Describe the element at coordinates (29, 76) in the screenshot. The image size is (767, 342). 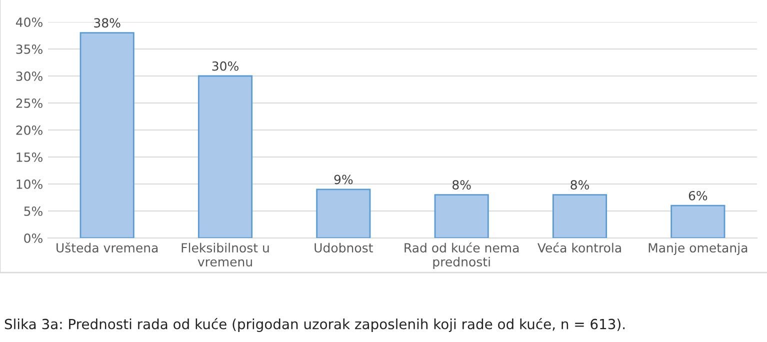
I see `y-tick-label: 30%` at that location.